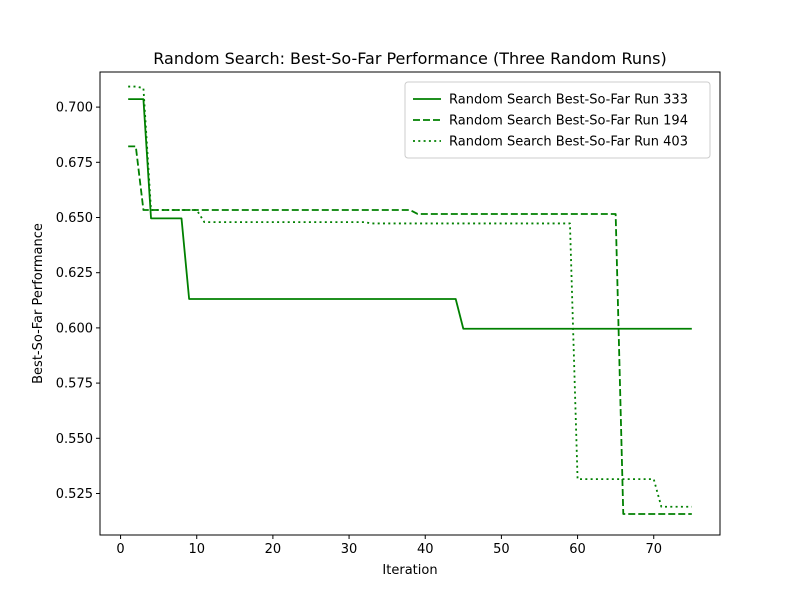 Image resolution: width=800 pixels, height=600 pixels. What do you see at coordinates (74, 384) in the screenshot?
I see `y-tick-label: 0.575` at bounding box center [74, 384].